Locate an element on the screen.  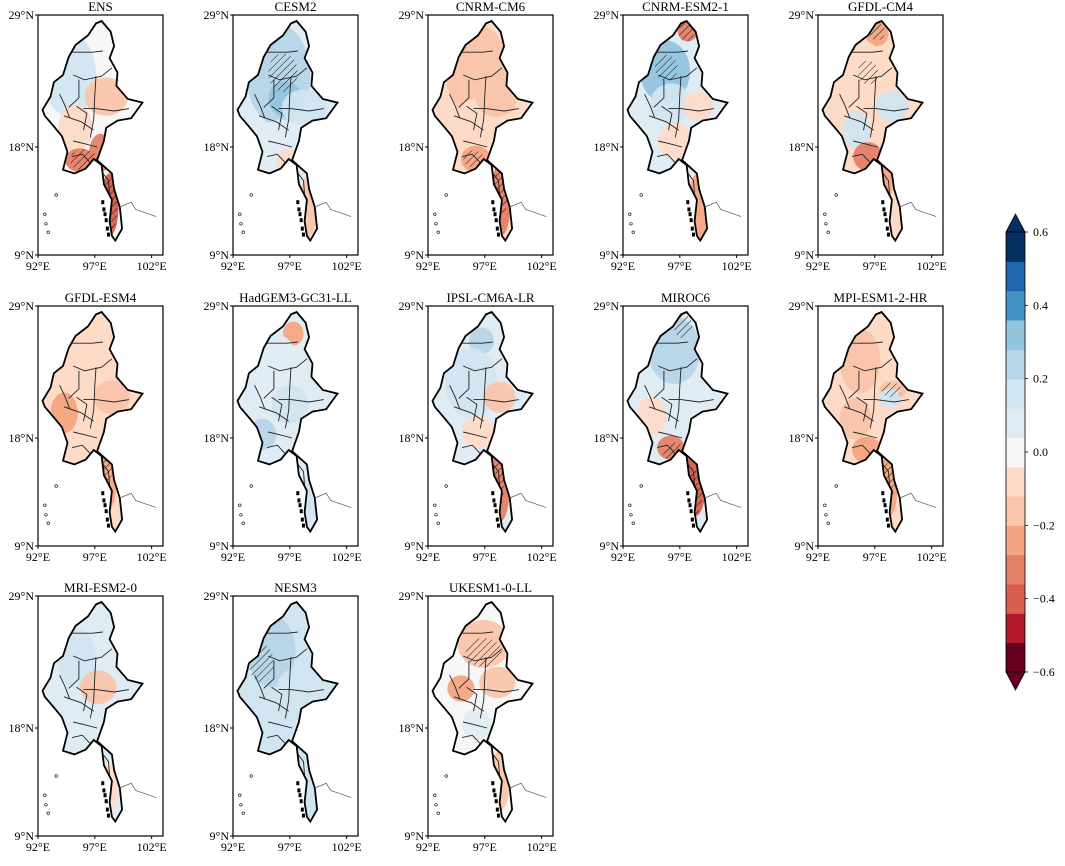
map-panel-nesm3: NESM3 9°N 18°N 29°N 92°E 97°E 102°E is located at coordinates (283, 717).